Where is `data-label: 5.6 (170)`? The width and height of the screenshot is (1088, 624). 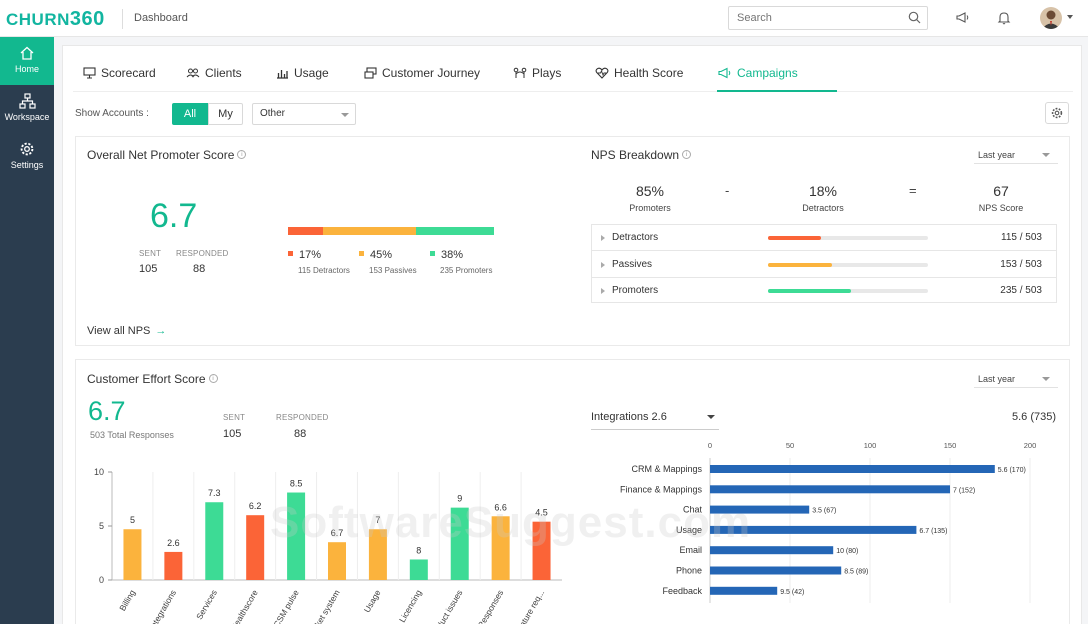 data-label: 5.6 (170) is located at coordinates (1012, 470).